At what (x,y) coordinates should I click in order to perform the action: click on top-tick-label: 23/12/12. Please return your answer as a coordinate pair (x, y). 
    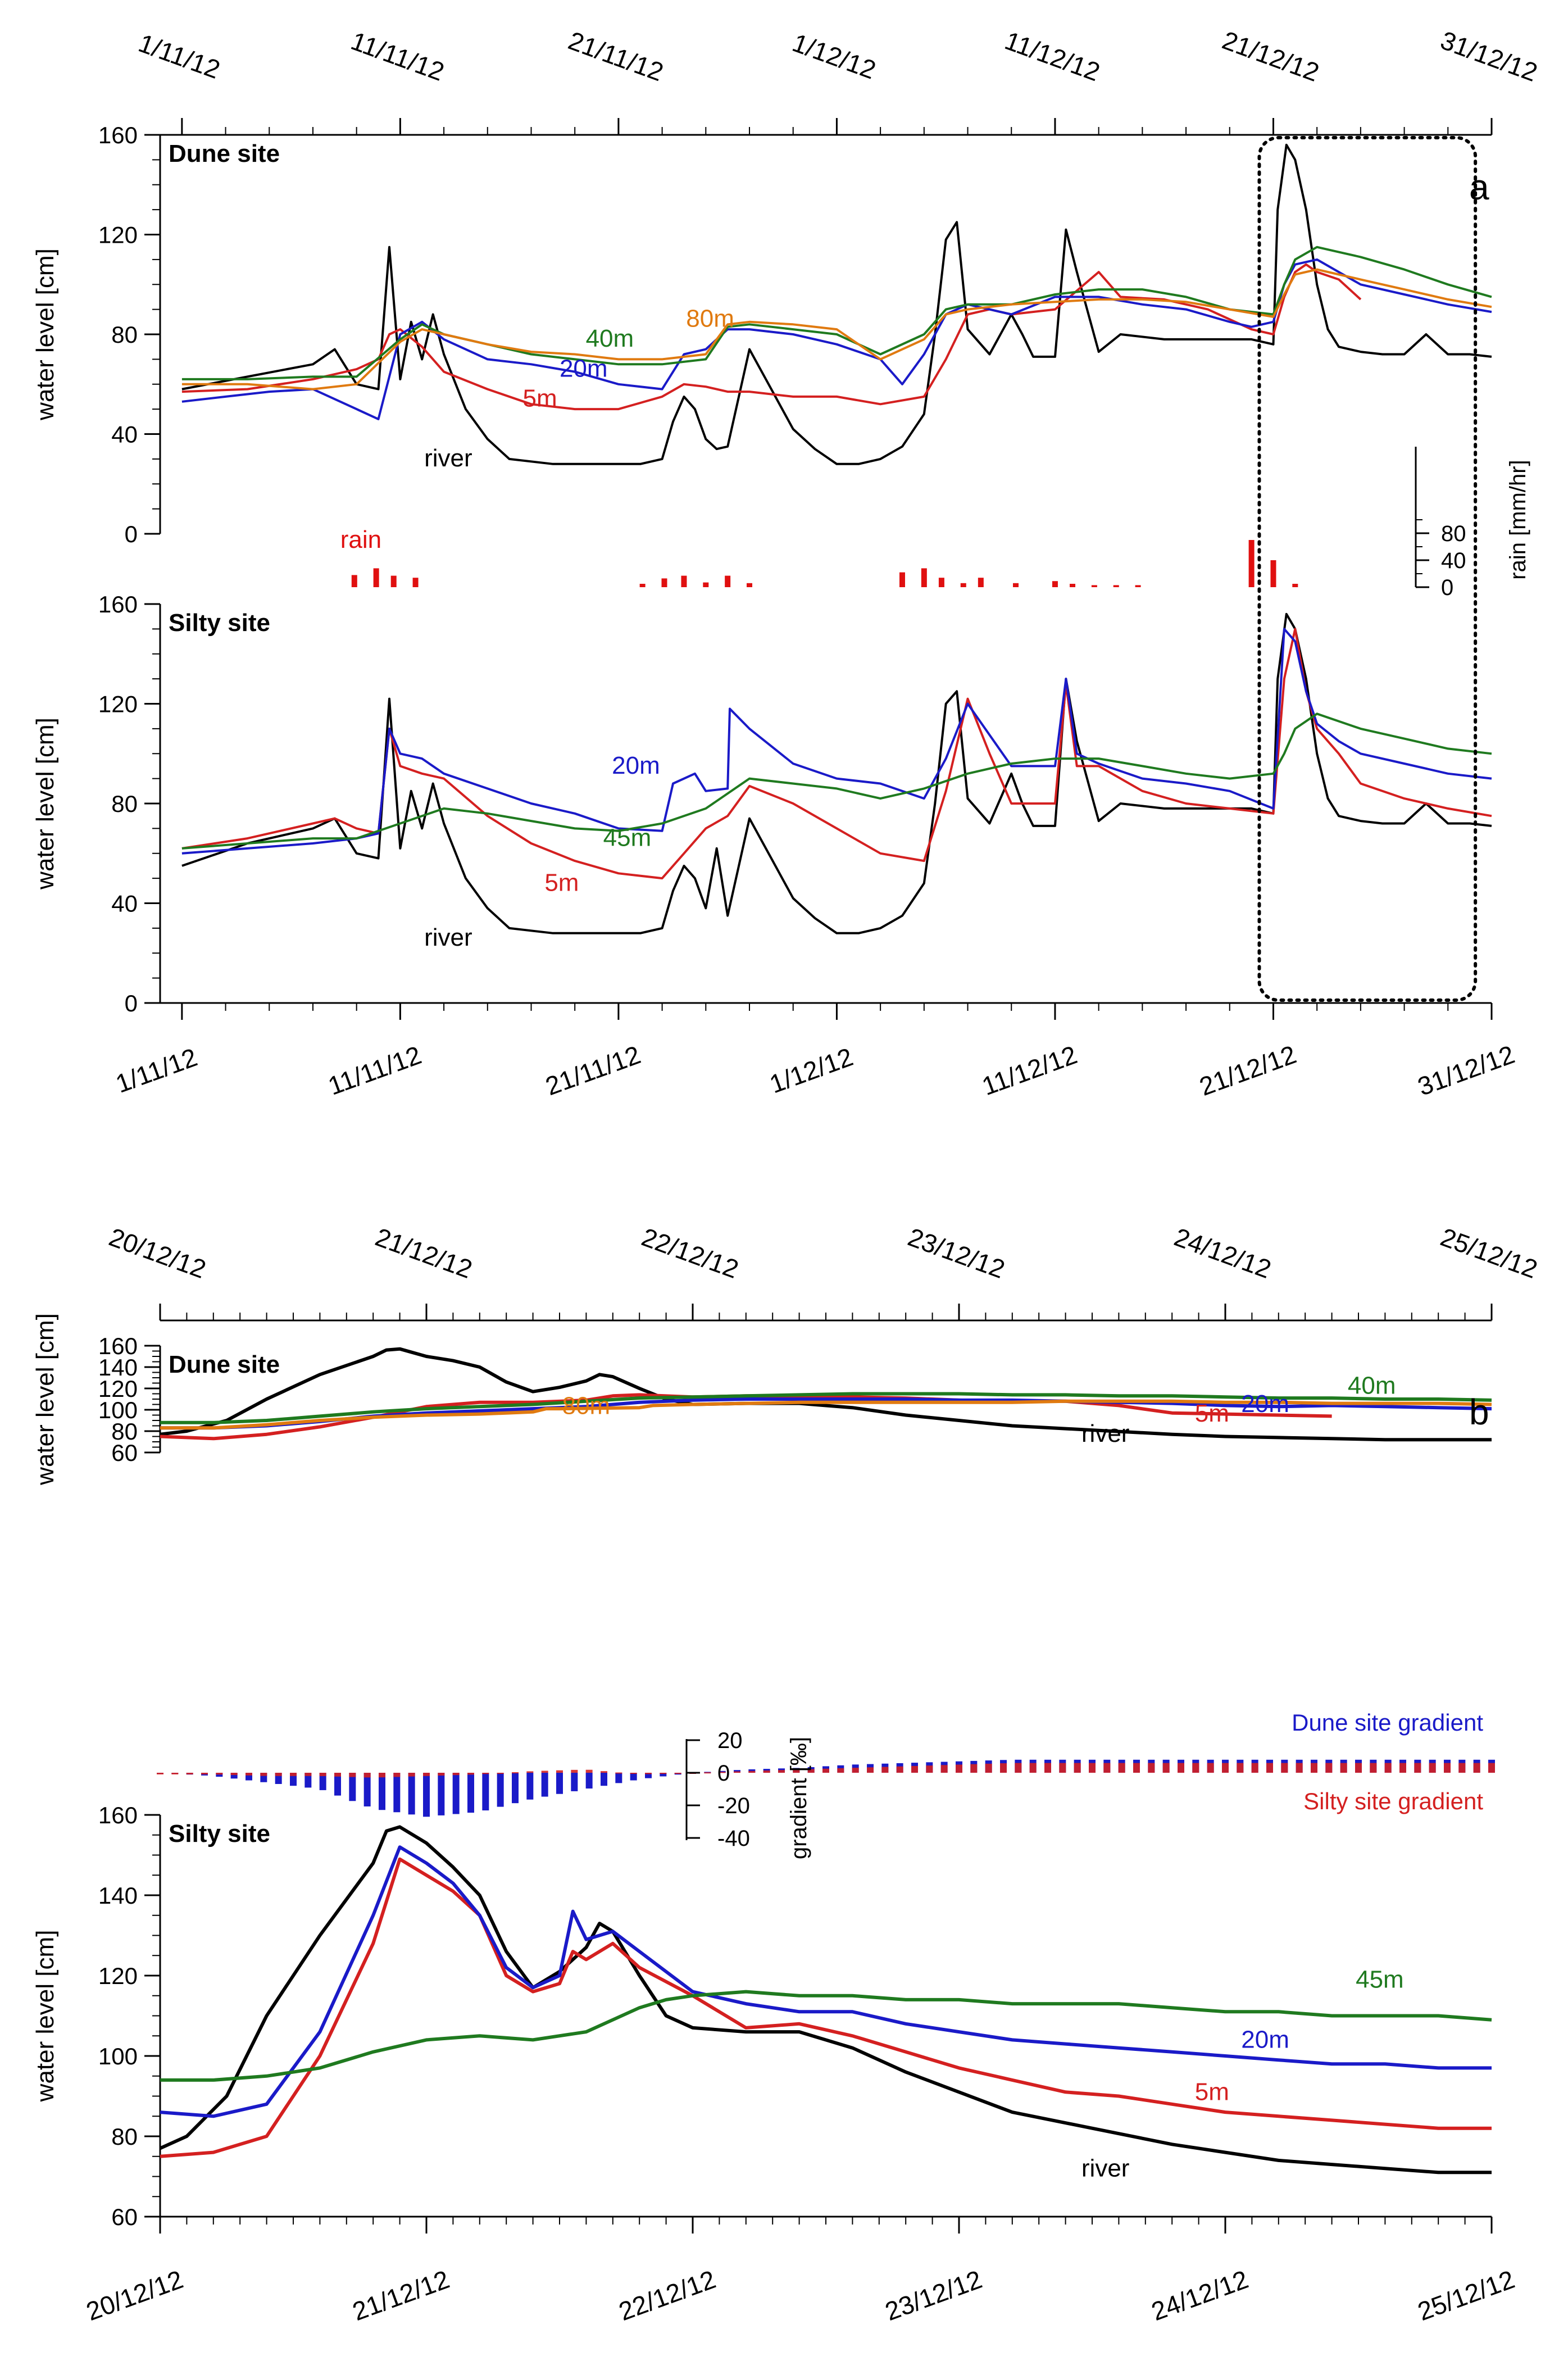
    Looking at the image, I should click on (956, 1253).